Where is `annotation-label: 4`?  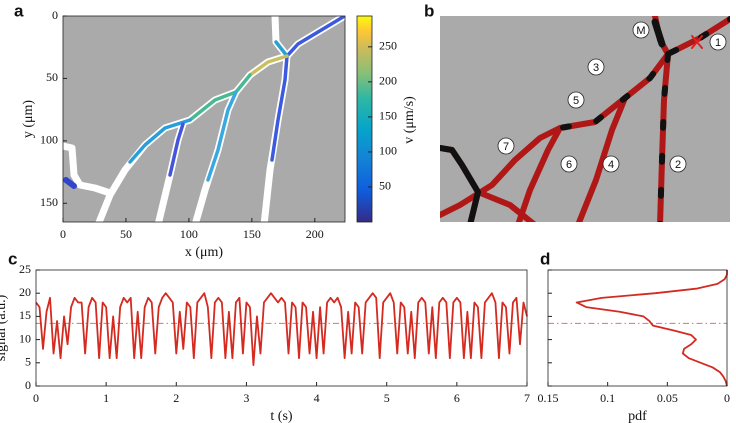
annotation-label: 4 is located at coordinates (611, 165).